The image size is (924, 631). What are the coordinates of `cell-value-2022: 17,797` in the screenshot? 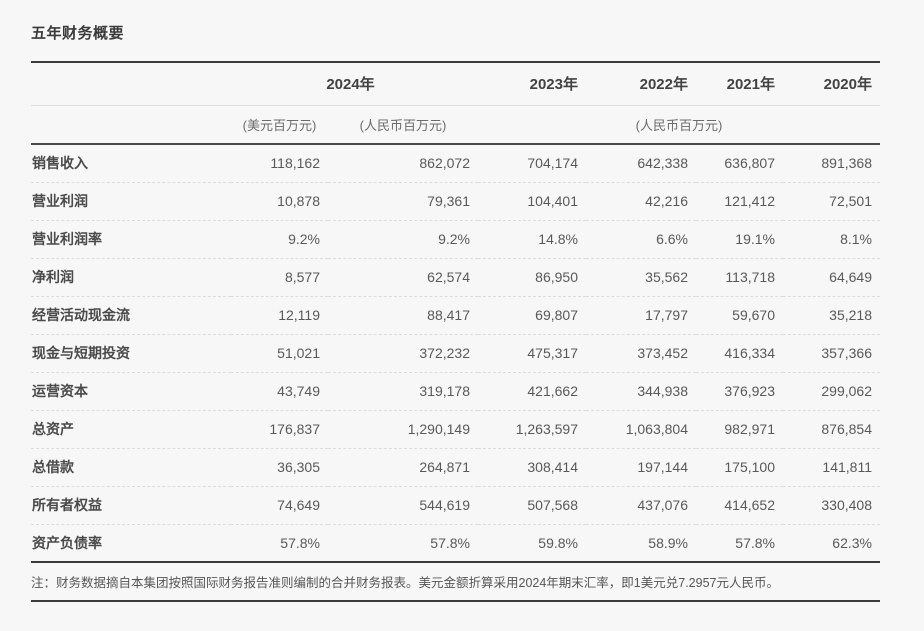 It's located at (641, 315).